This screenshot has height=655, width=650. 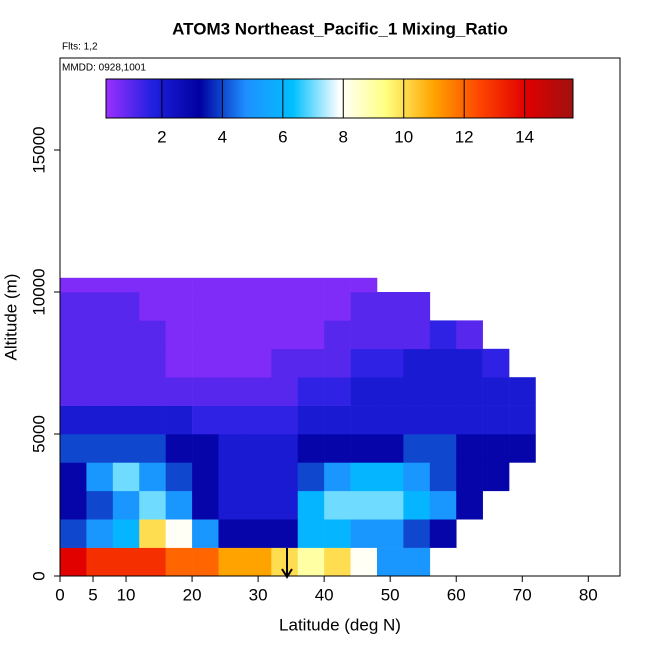 I want to click on y-axis-label: Altitude (m), so click(x=10, y=317).